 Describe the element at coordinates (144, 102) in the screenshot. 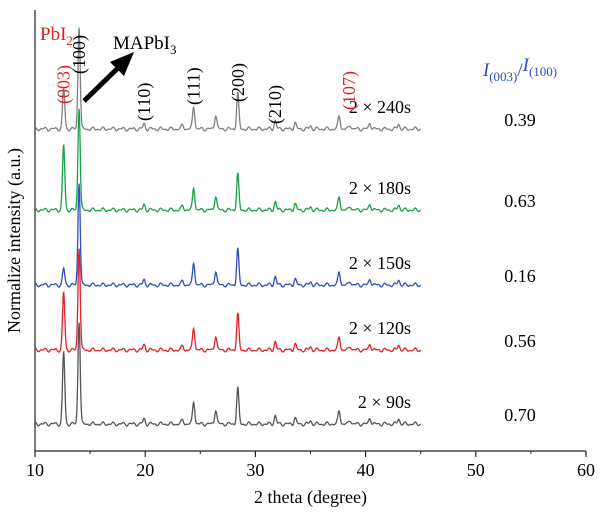

I see `peak-label: (110)` at that location.